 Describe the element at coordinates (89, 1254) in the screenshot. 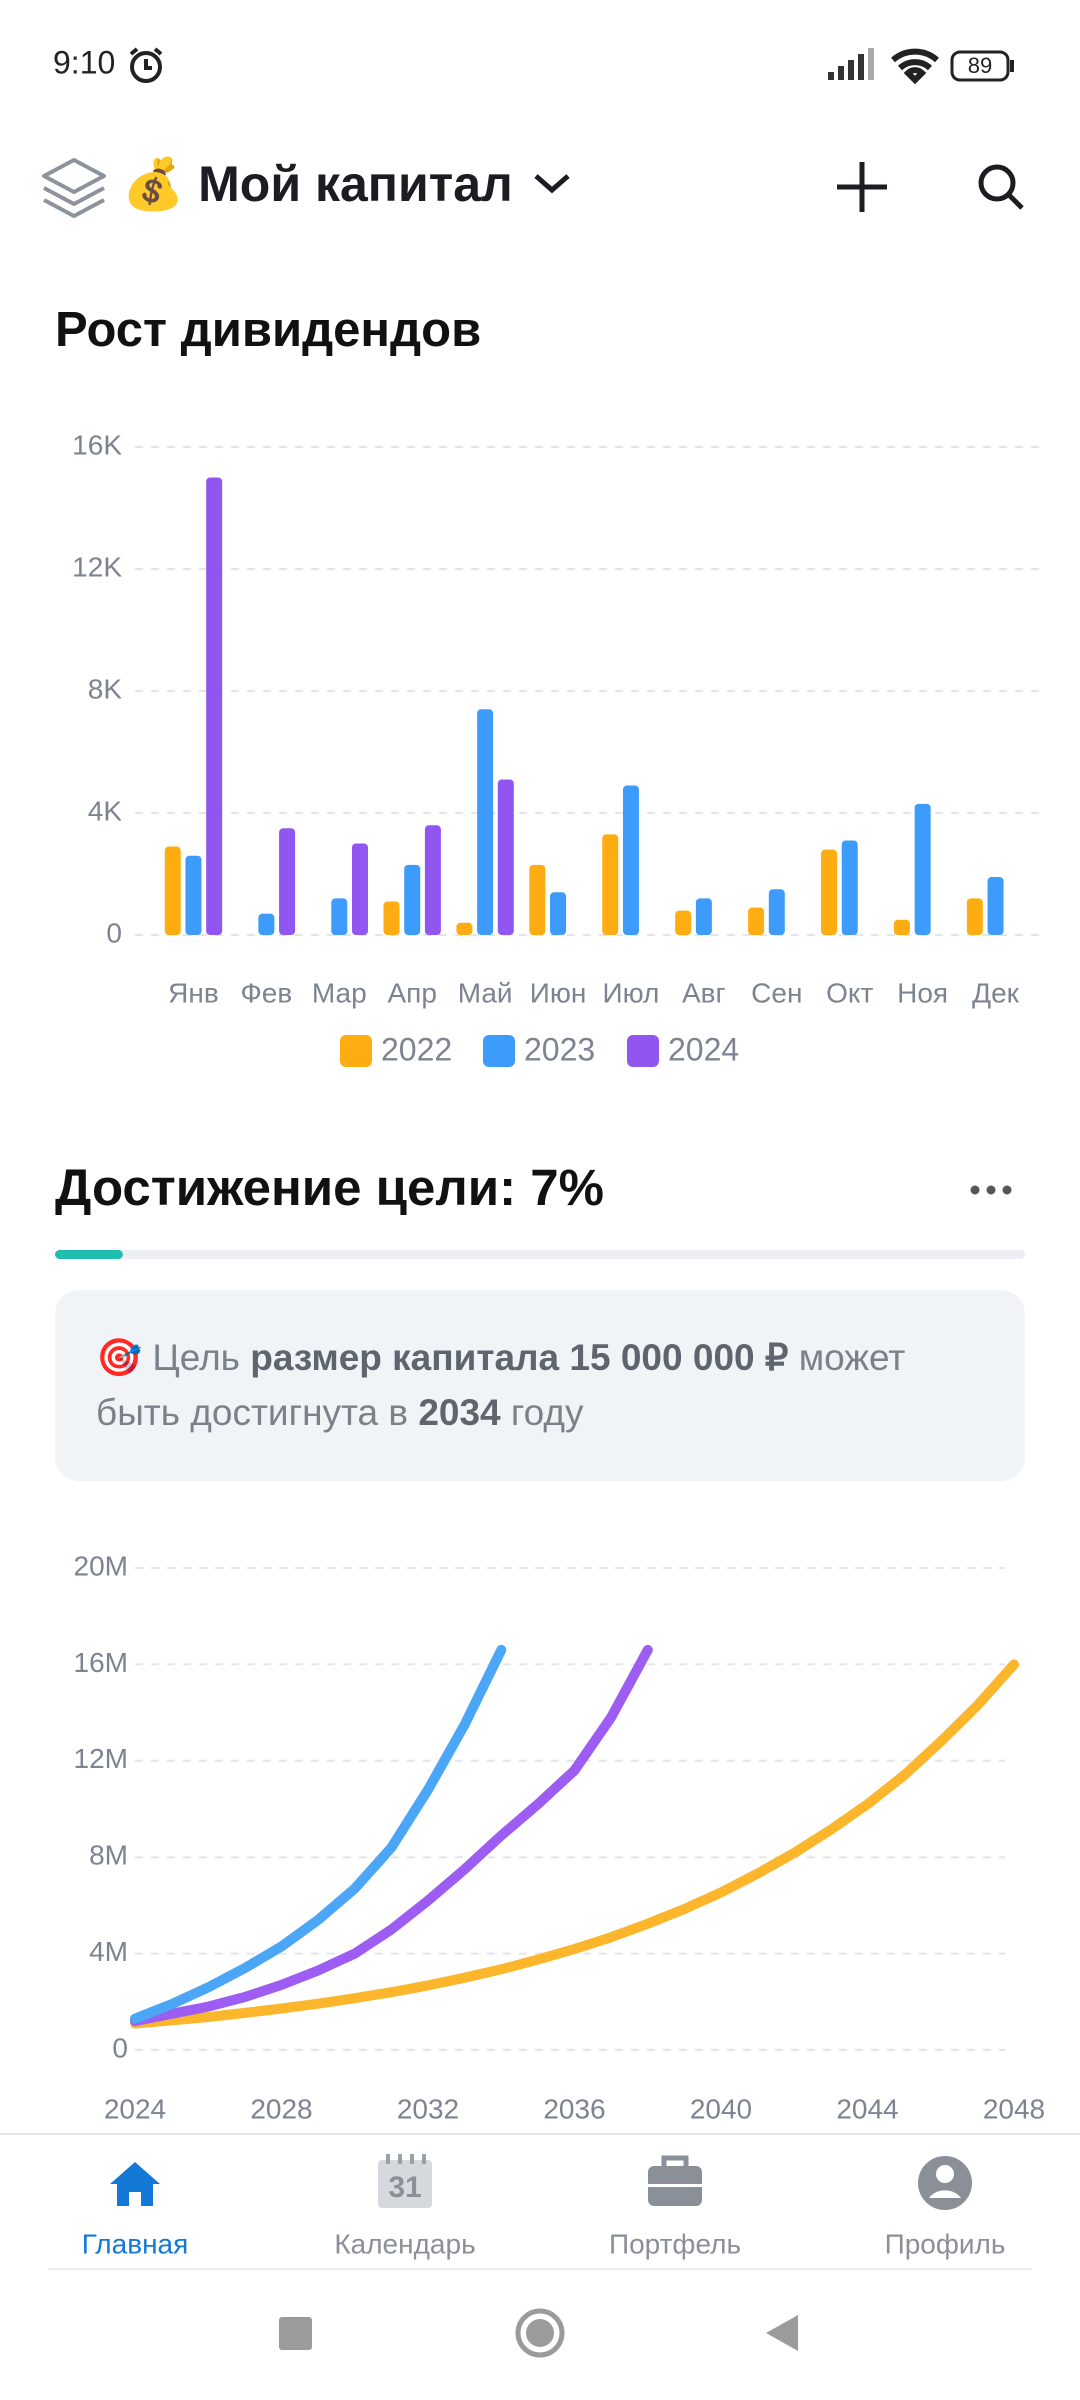

I see `progress-bar` at that location.